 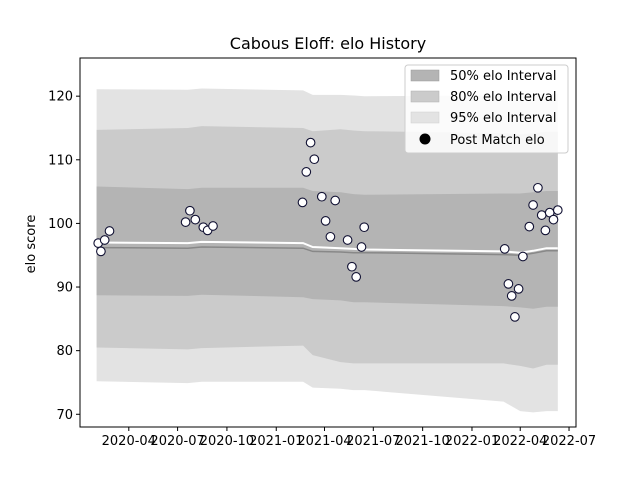 I want to click on chart-title: Cabous Eloff: elo History, so click(x=328, y=43).